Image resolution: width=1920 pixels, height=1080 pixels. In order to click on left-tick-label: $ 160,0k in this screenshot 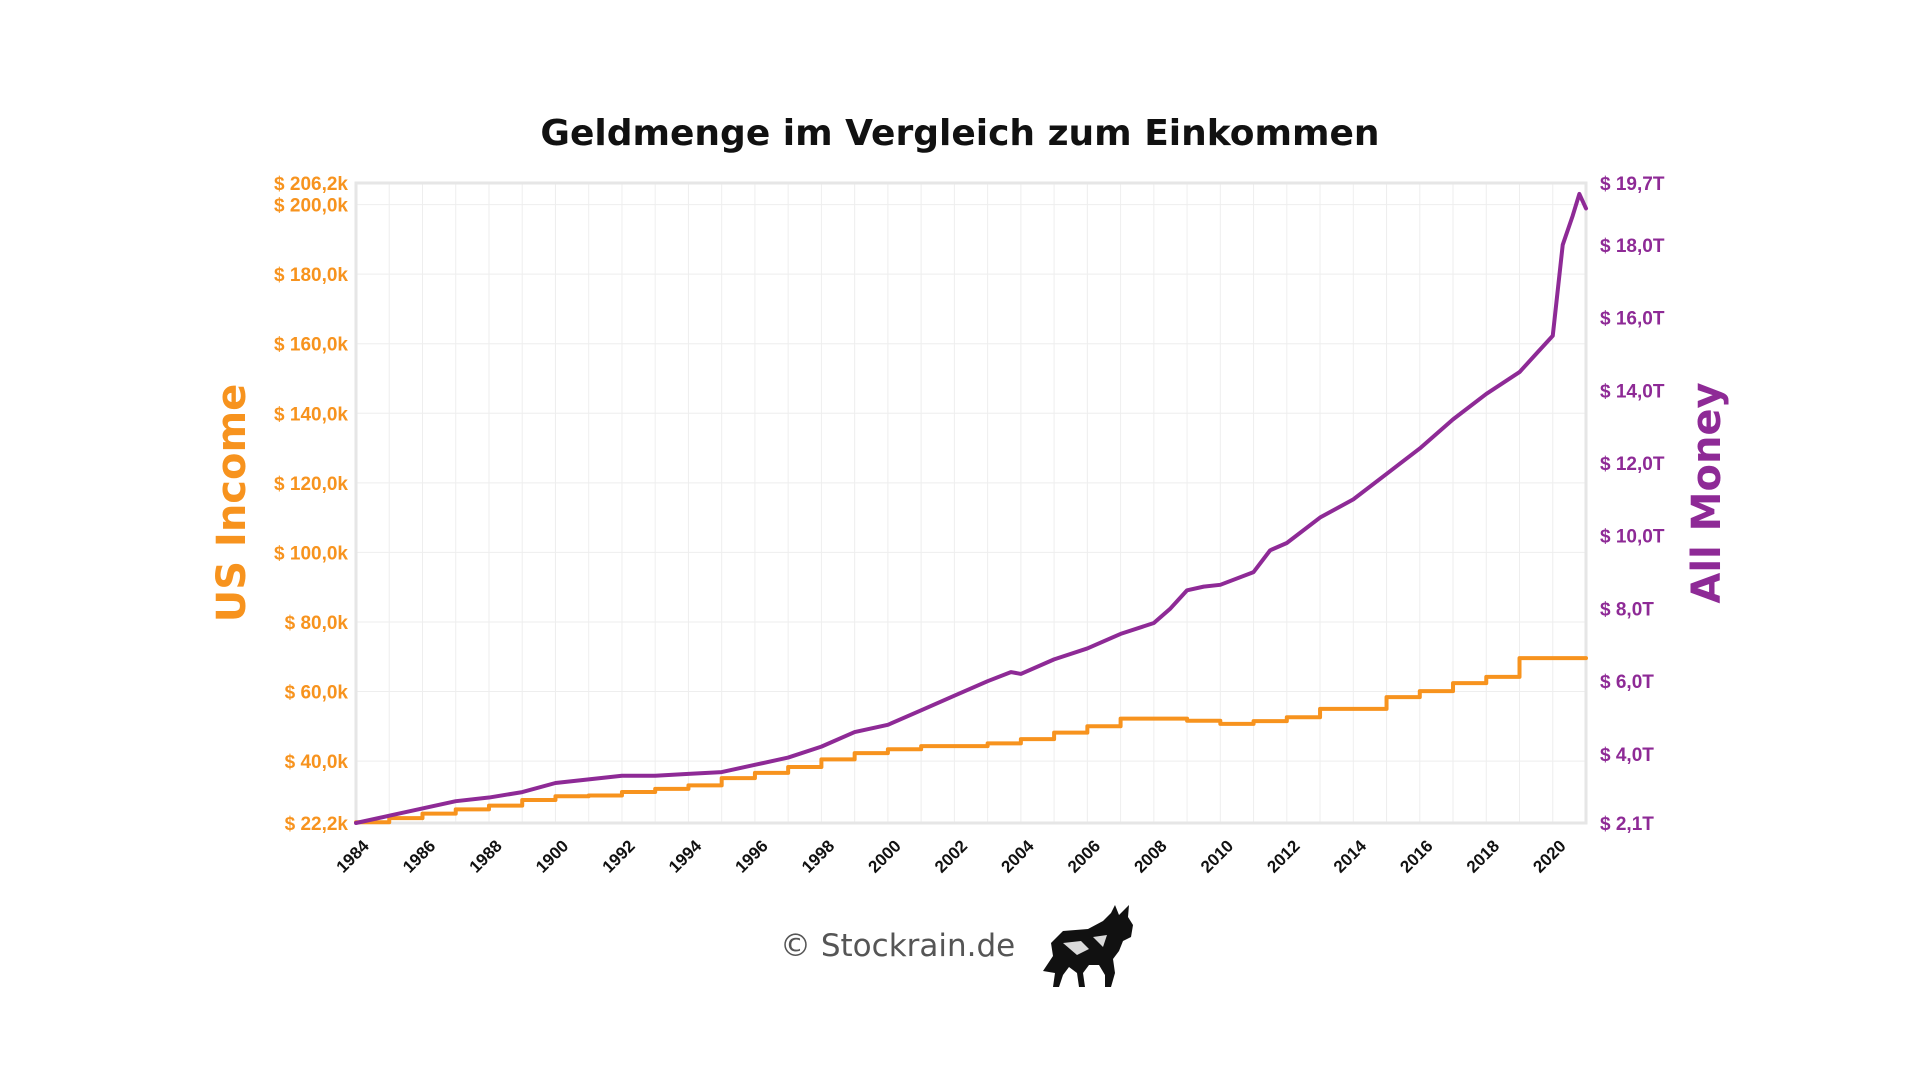, I will do `click(311, 345)`.